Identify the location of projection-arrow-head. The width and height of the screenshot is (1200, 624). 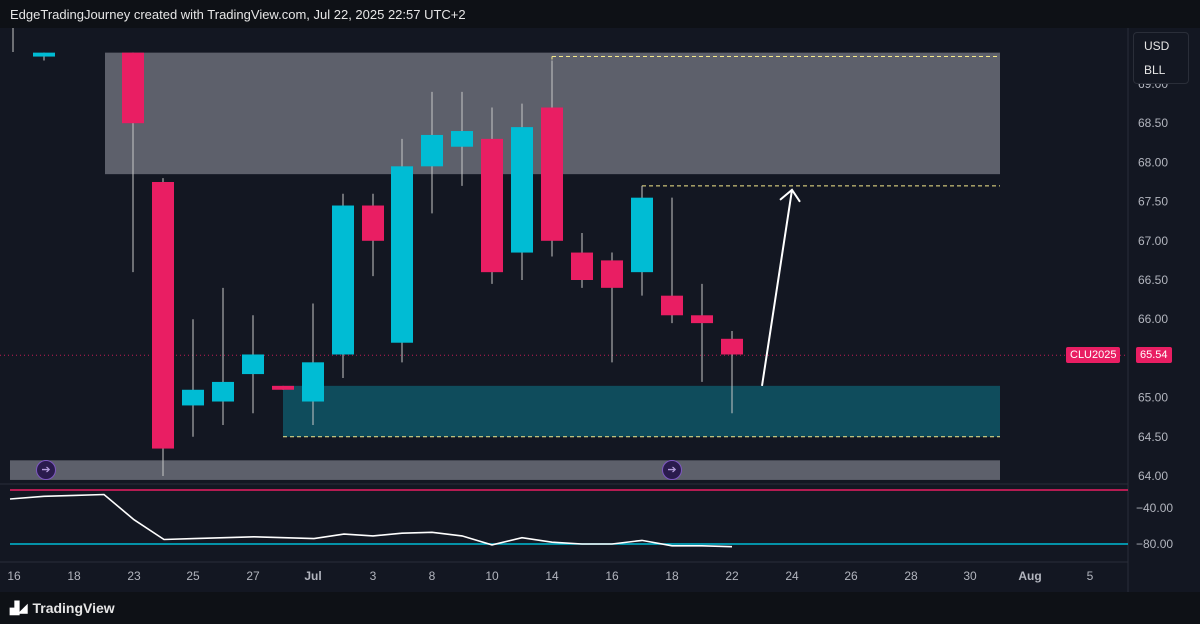
(790, 195).